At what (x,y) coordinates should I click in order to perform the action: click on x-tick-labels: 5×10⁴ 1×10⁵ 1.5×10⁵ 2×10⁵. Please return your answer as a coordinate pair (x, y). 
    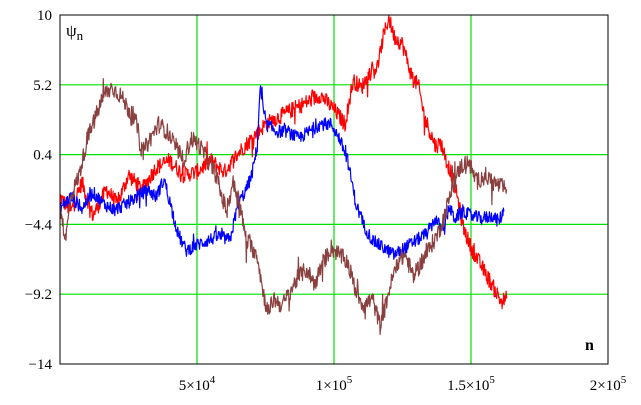
    Looking at the image, I should click on (403, 384).